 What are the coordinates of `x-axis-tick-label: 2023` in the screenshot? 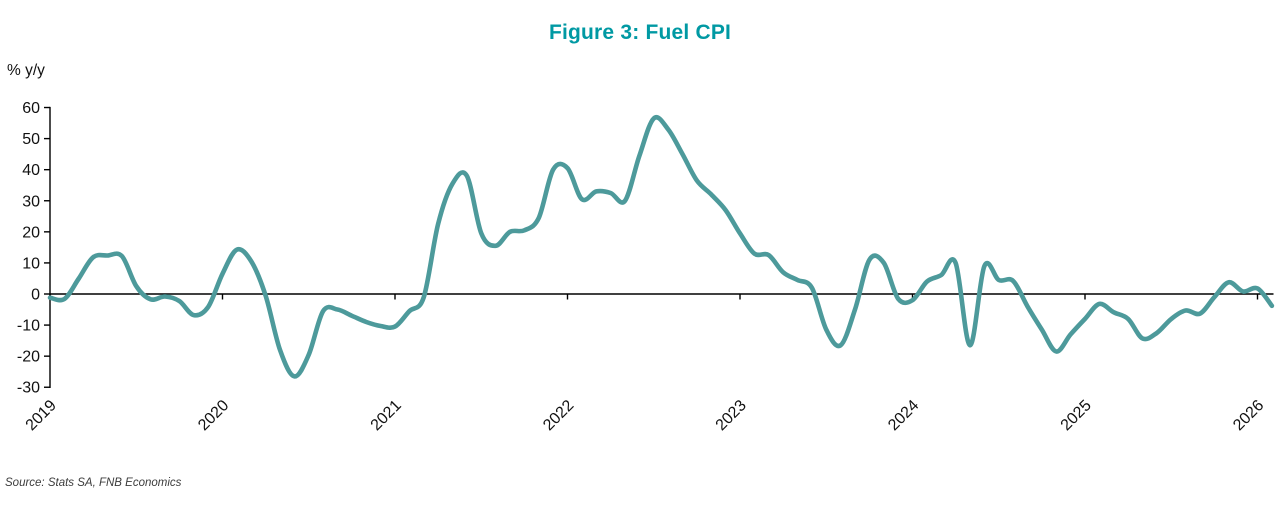 It's located at (731, 415).